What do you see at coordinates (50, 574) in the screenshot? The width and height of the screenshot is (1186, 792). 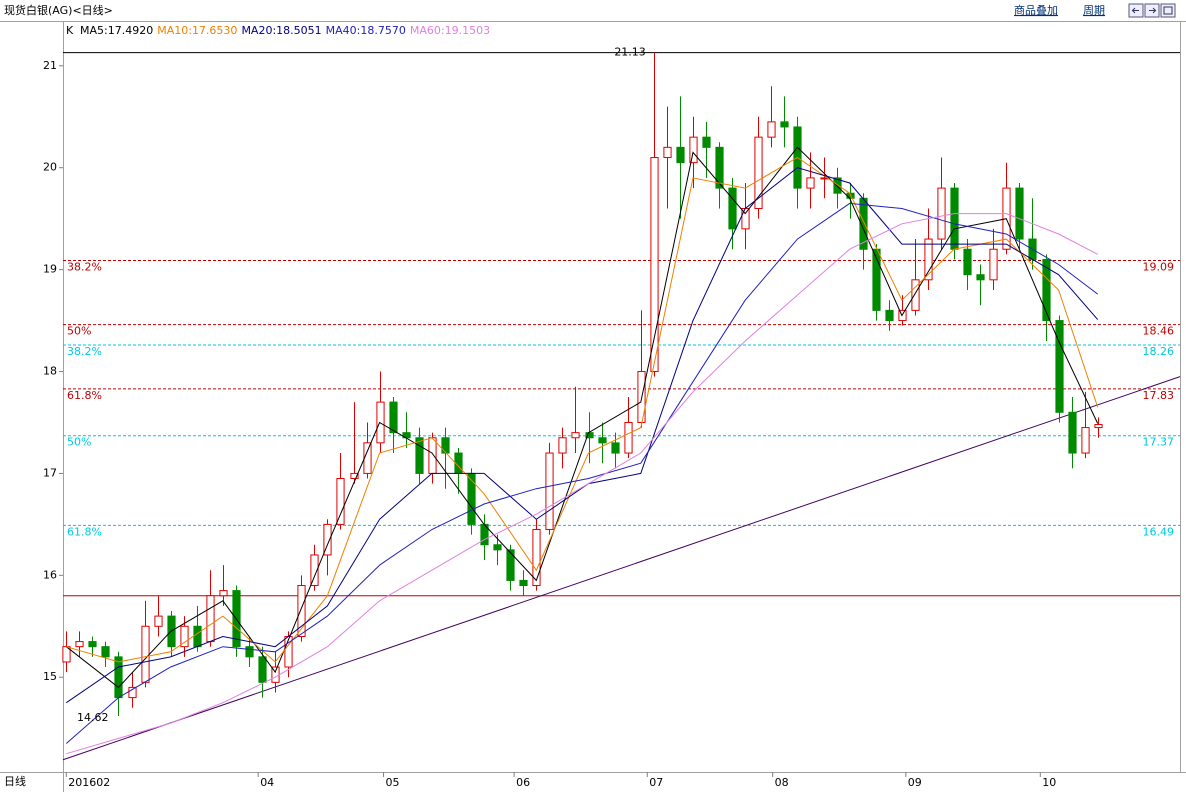 I see `y-tick-label: 16` at bounding box center [50, 574].